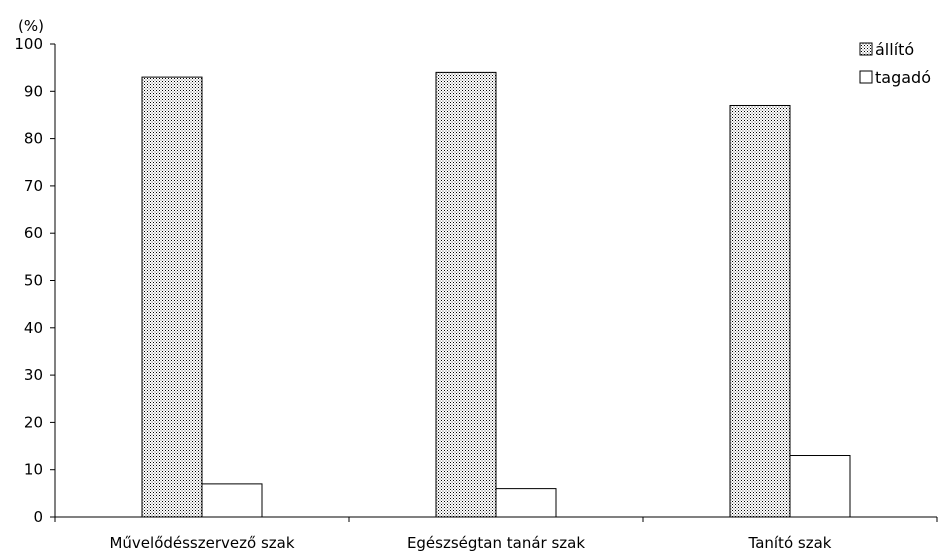 The height and width of the screenshot is (552, 939). Describe the element at coordinates (33, 470) in the screenshot. I see `y-tick-label: 10` at that location.